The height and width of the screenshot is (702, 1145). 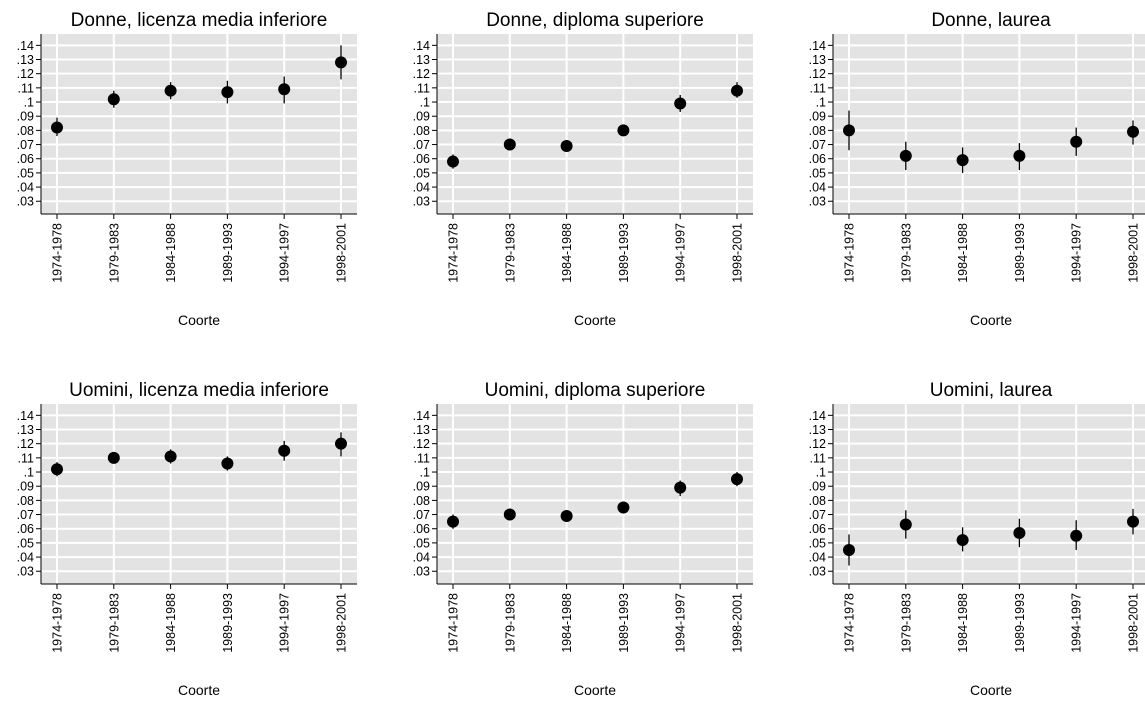 I want to click on panel-title: Uomini, laurea, so click(x=991, y=390).